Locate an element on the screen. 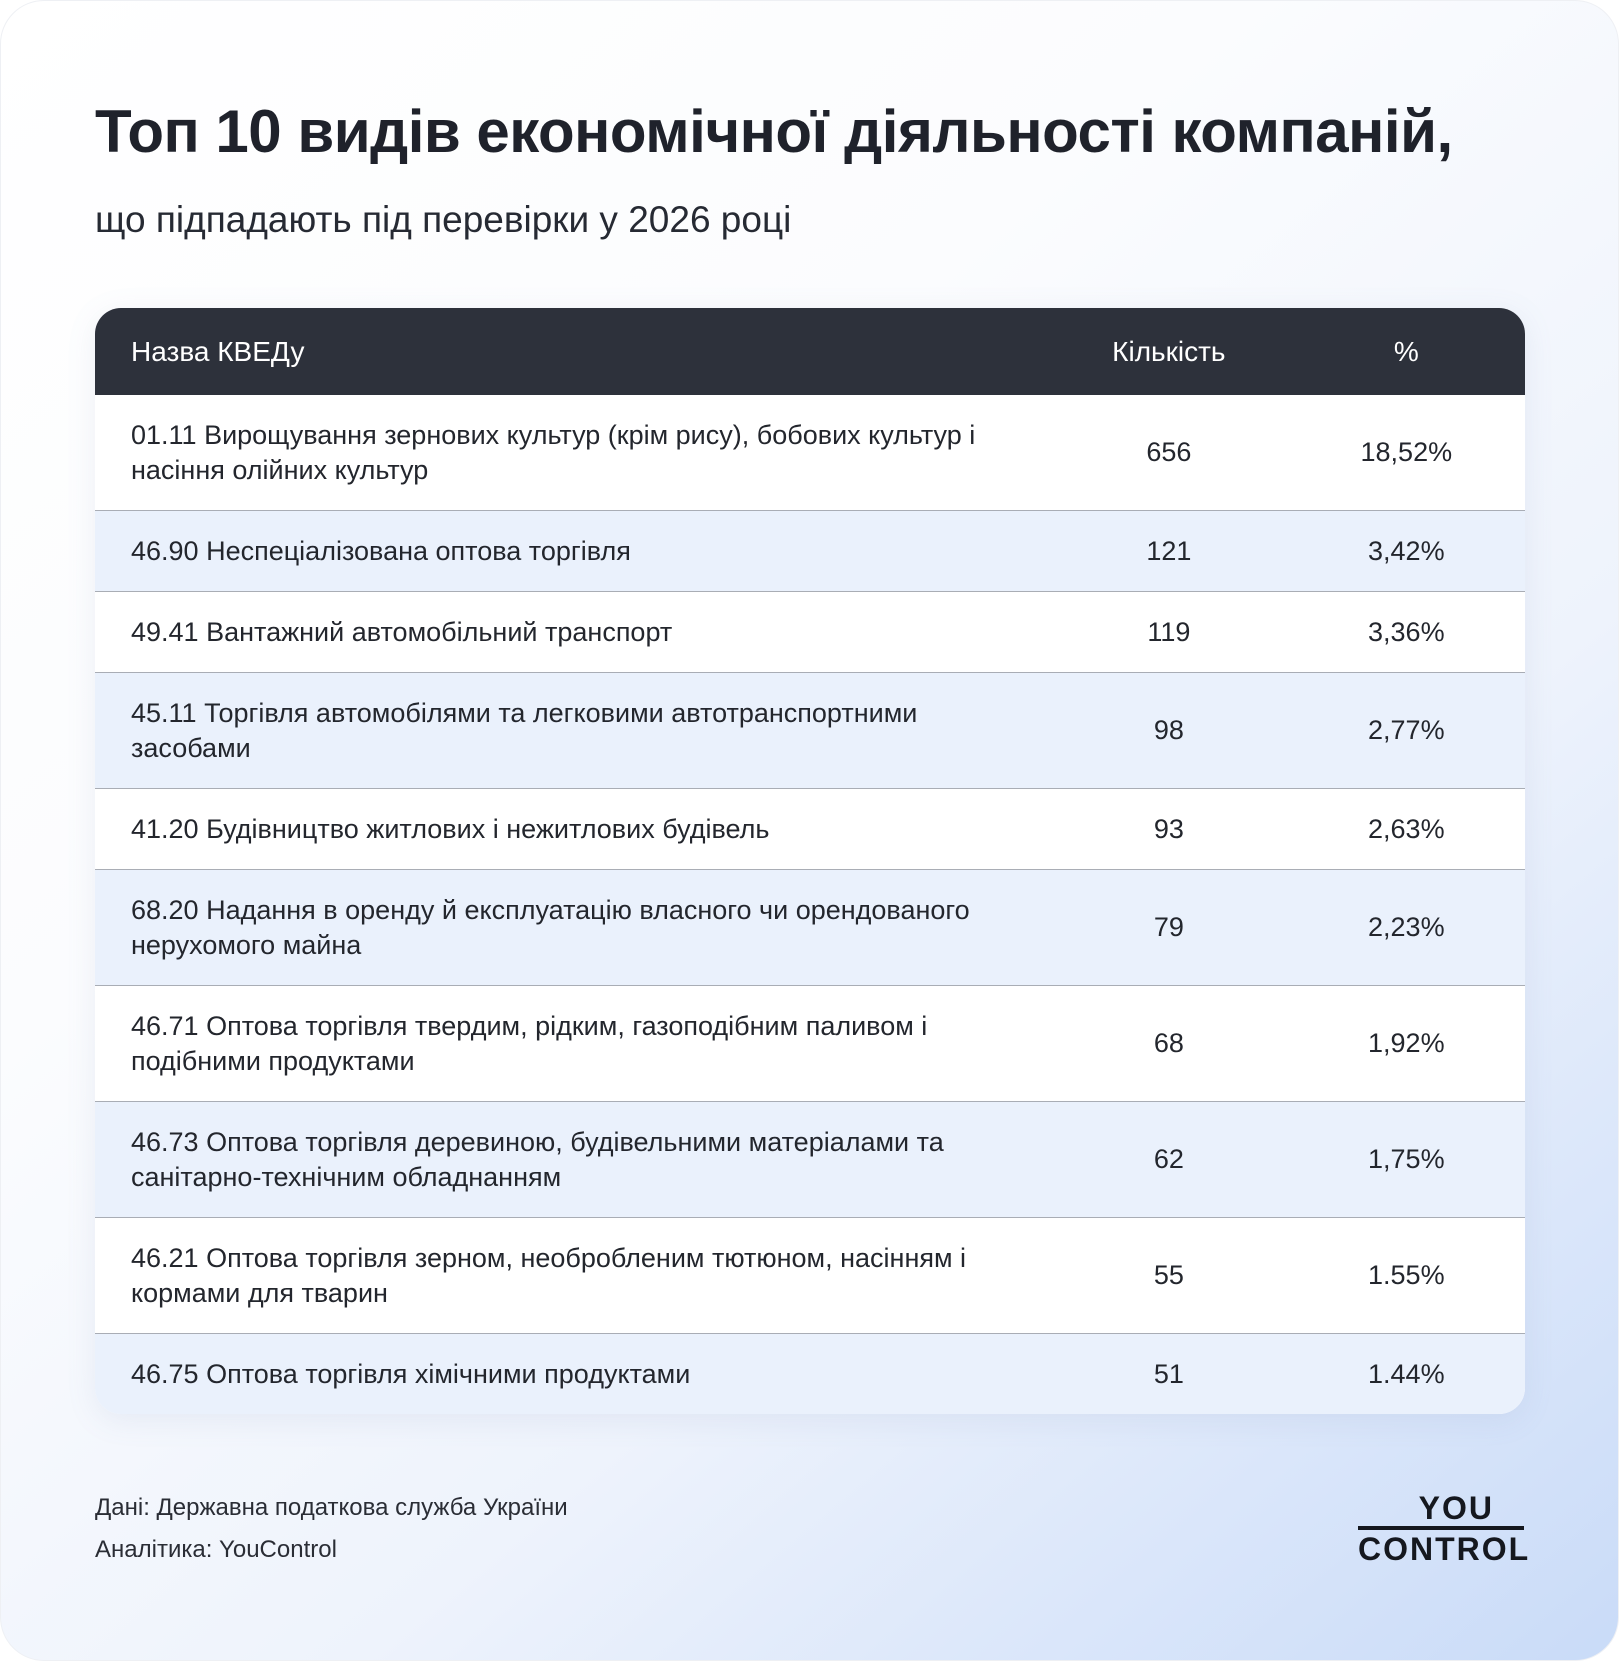  youcontrol-logo: YOU CONTROL is located at coordinates (1444, 1528).